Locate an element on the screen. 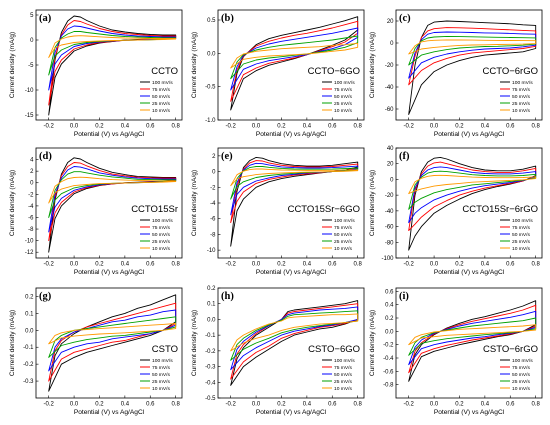  panel-label: (e) is located at coordinates (227, 156).